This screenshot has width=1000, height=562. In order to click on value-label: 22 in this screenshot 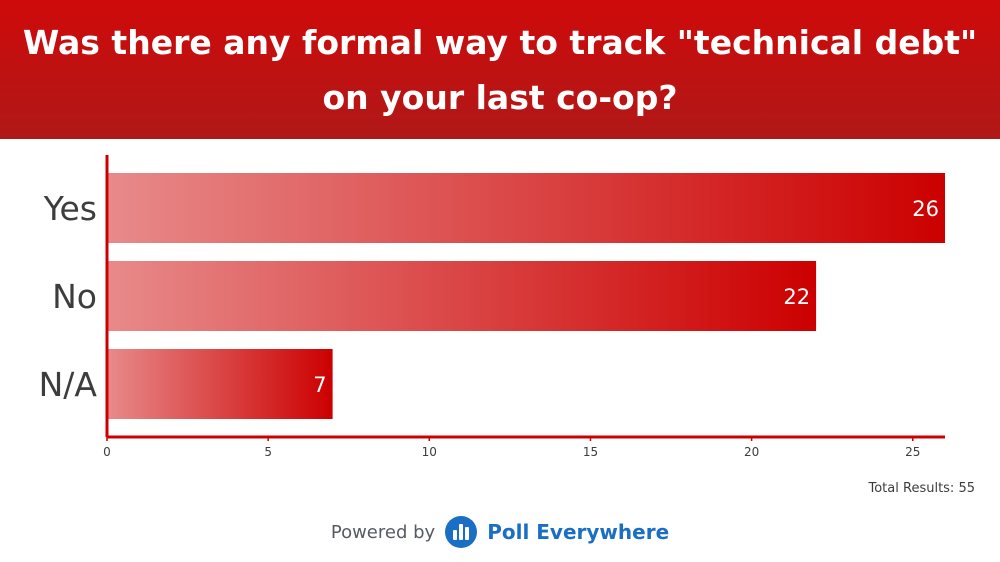, I will do `click(796, 297)`.